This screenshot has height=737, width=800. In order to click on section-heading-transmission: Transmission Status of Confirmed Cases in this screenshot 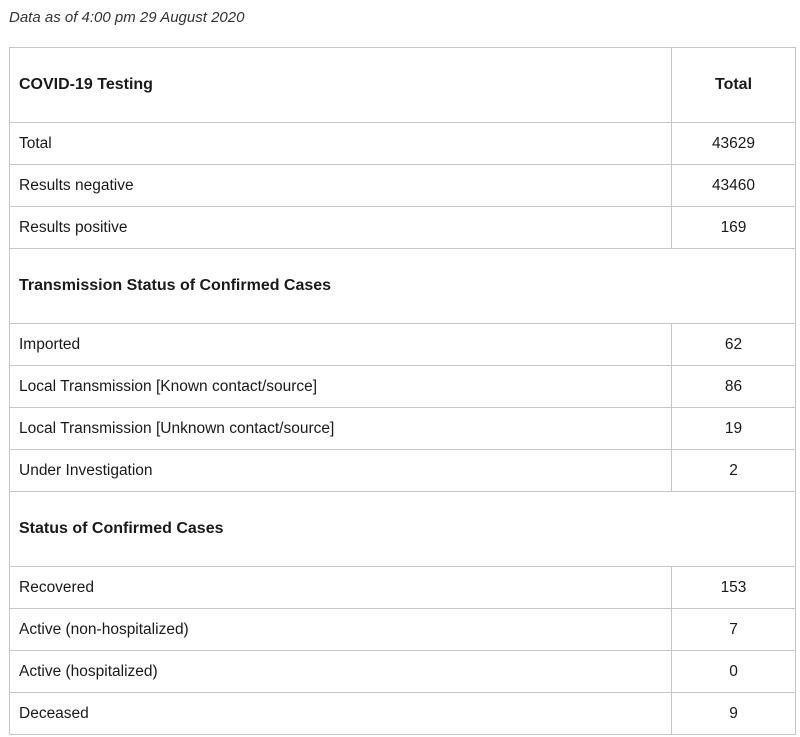, I will do `click(402, 286)`.